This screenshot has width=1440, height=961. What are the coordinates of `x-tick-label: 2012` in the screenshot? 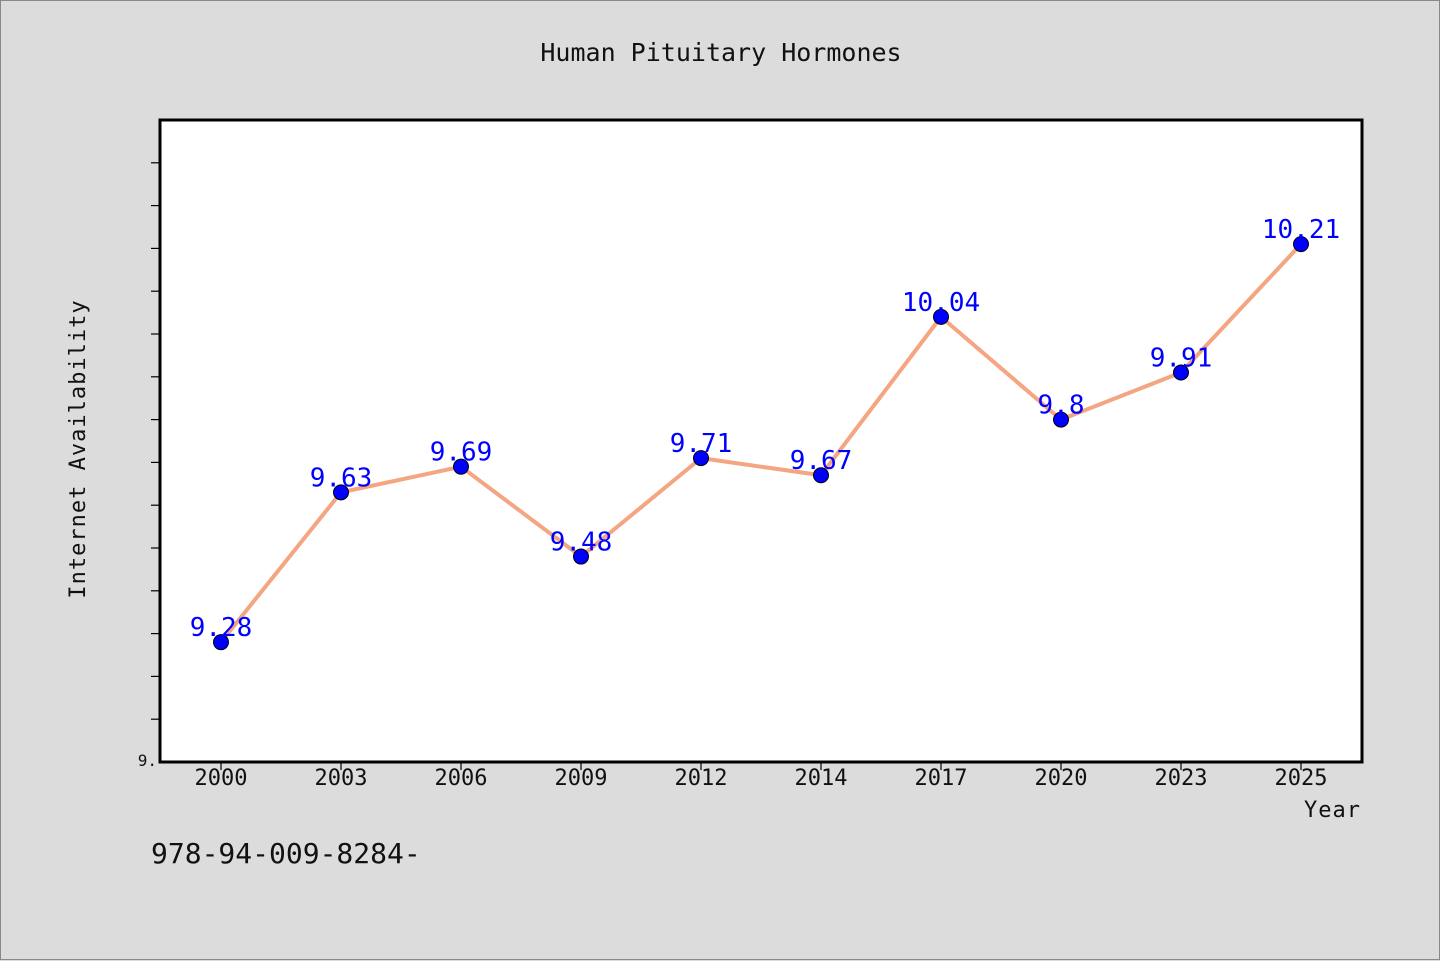 It's located at (701, 778).